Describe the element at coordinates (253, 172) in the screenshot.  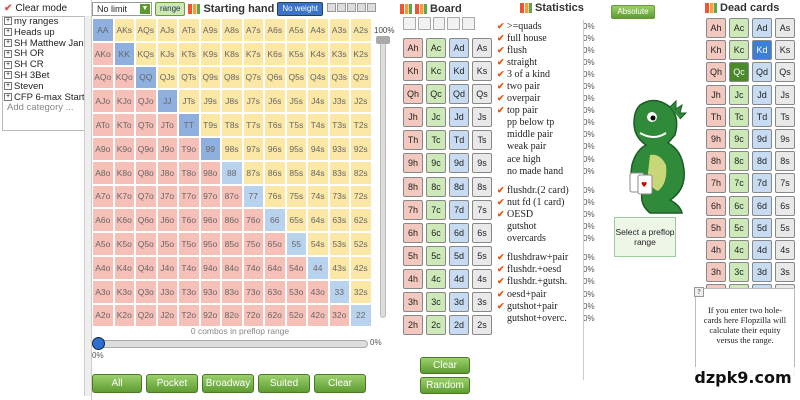
I see `hand-cell: 87s` at that location.